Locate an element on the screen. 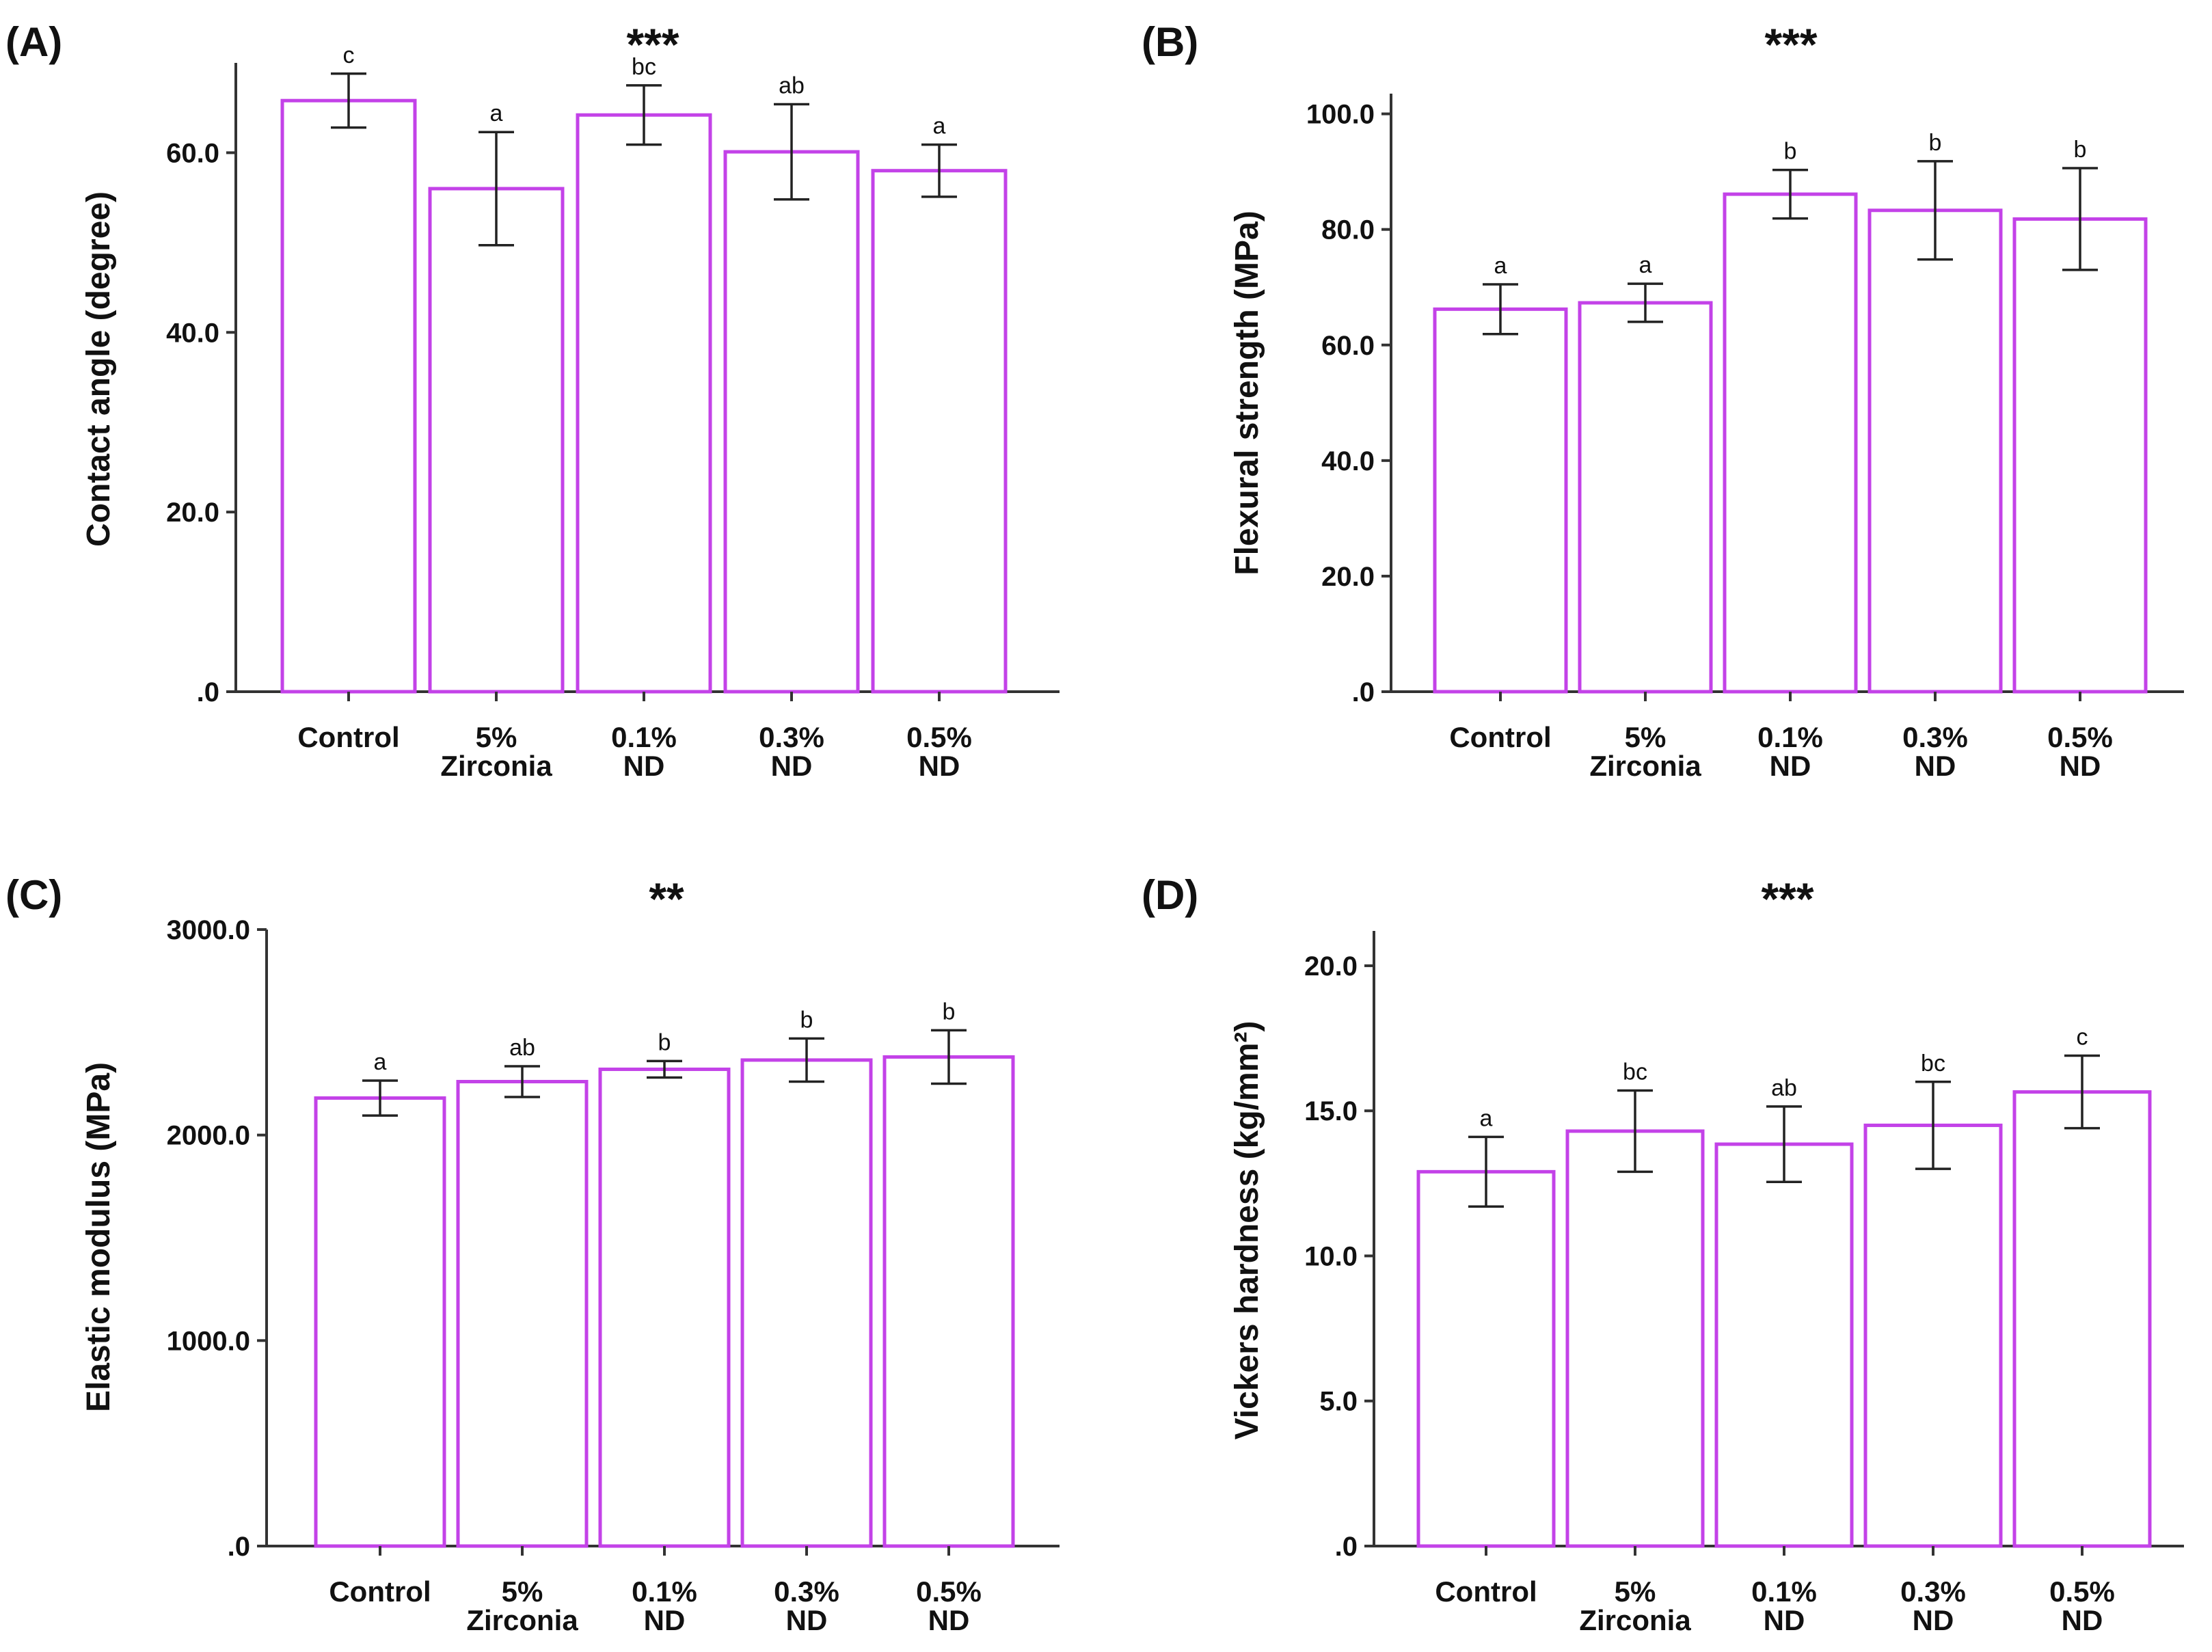 Image resolution: width=2212 pixels, height=1652 pixels. y-tick-label: 3000.0 is located at coordinates (208, 930).